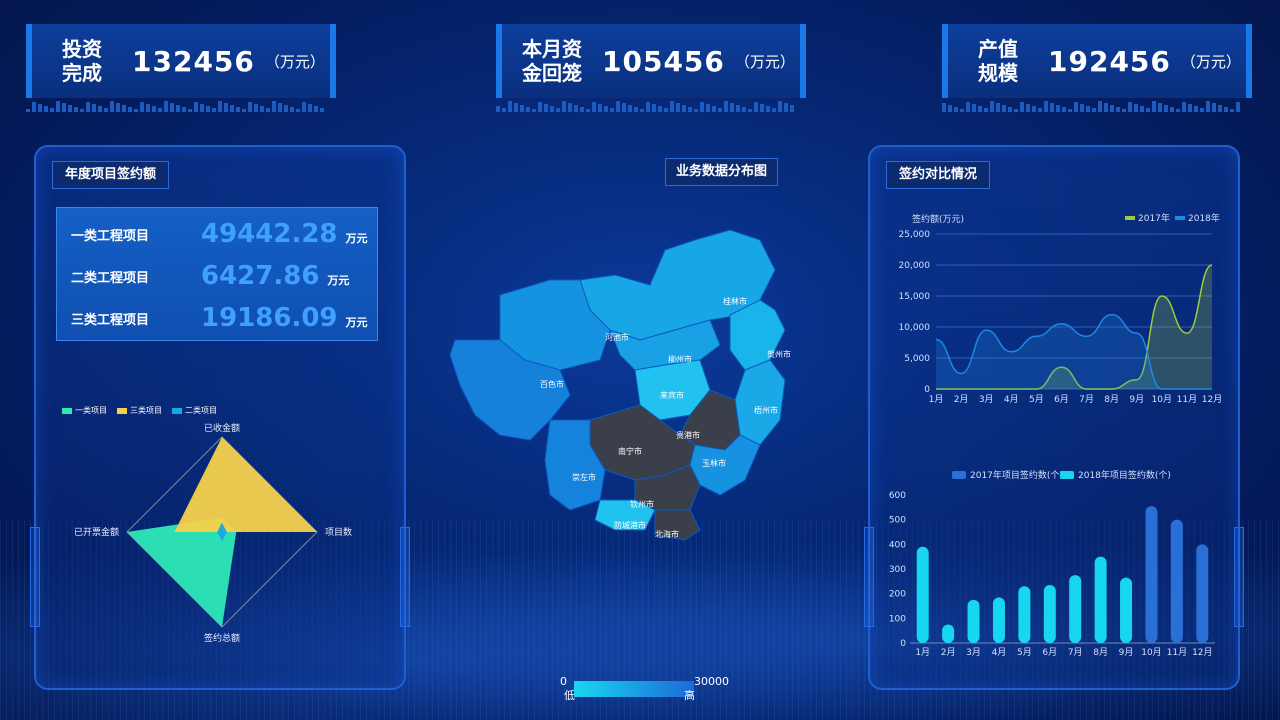 Image resolution: width=1280 pixels, height=720 pixels. I want to click on legend-label: 2017年项目签约数(个), so click(1016, 475).